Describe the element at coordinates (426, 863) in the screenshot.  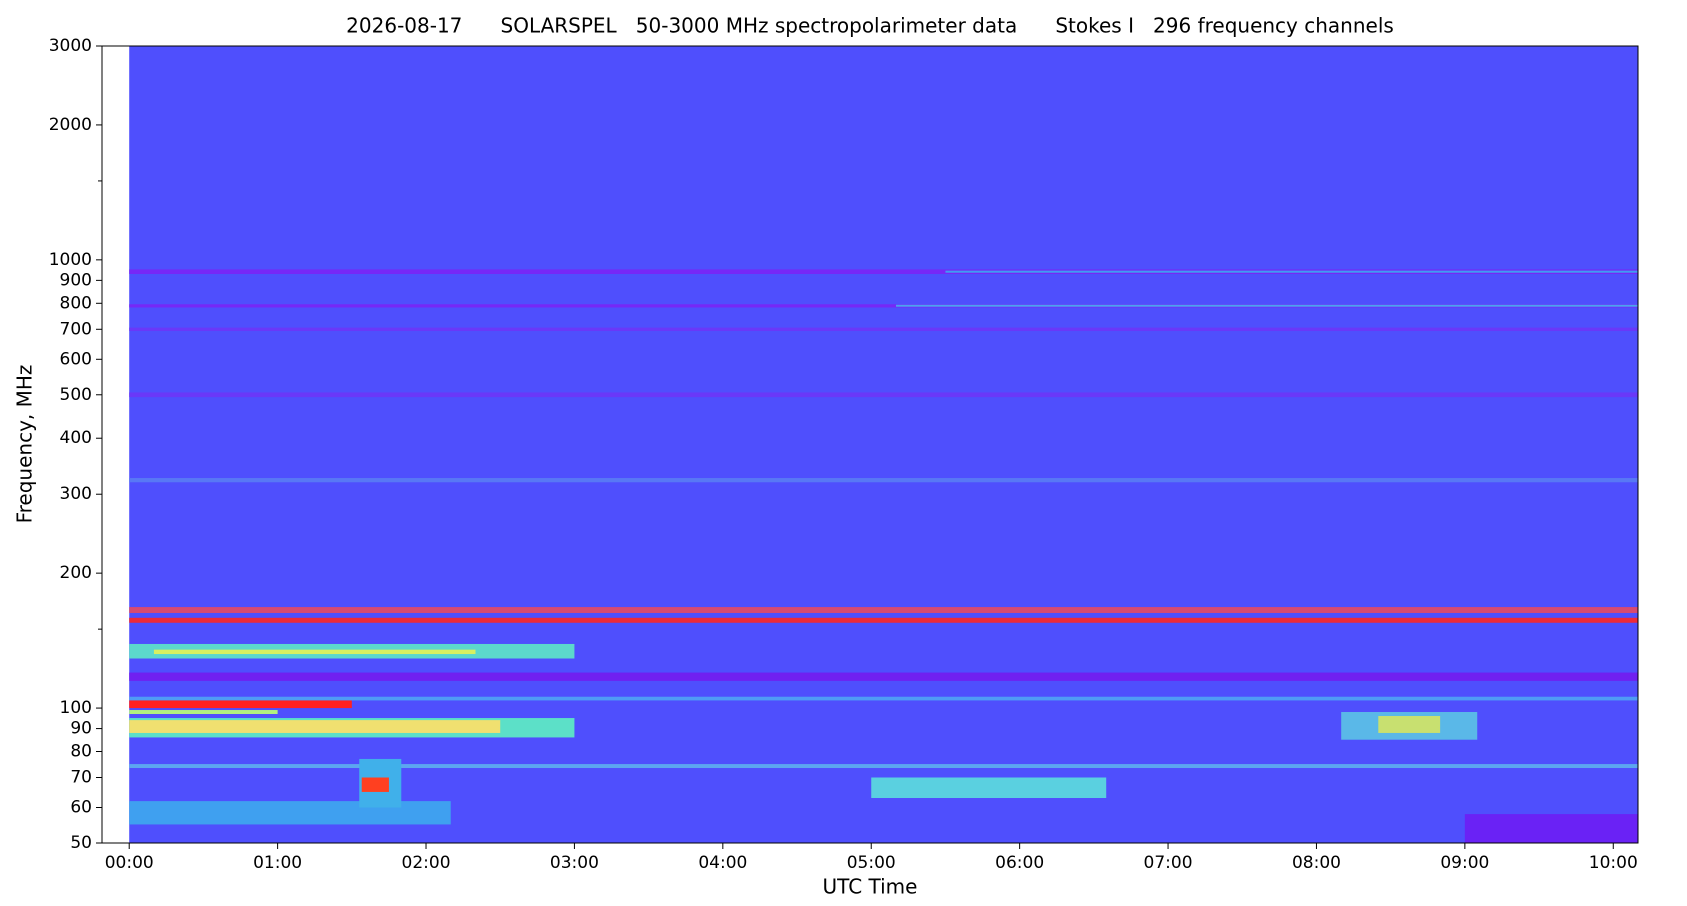
I see `x-tick-label: 02:00` at that location.